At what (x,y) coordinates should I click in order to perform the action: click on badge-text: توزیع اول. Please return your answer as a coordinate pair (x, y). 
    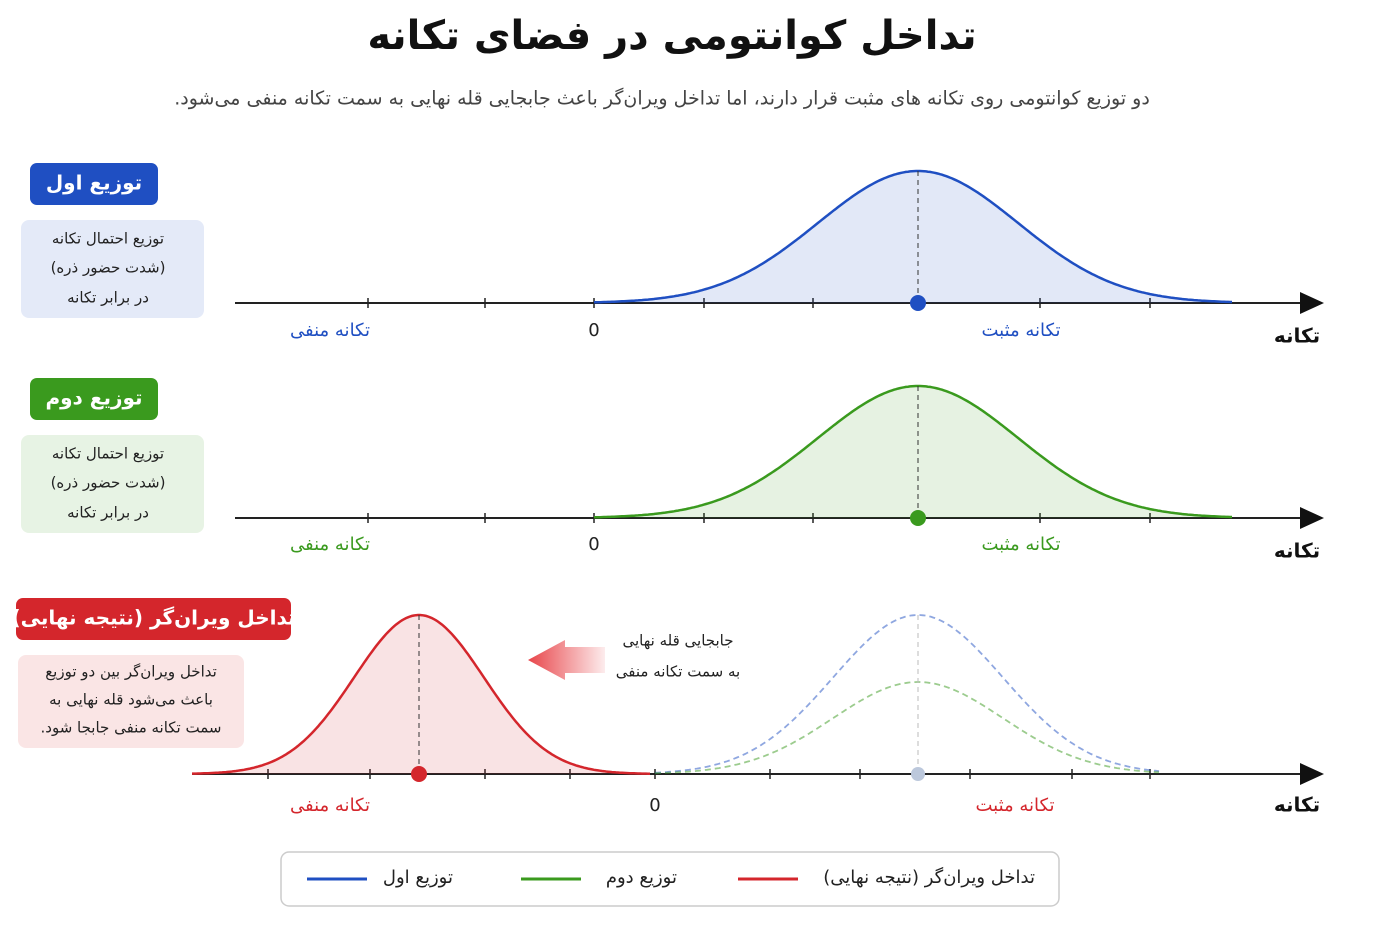
    Looking at the image, I should click on (94, 183).